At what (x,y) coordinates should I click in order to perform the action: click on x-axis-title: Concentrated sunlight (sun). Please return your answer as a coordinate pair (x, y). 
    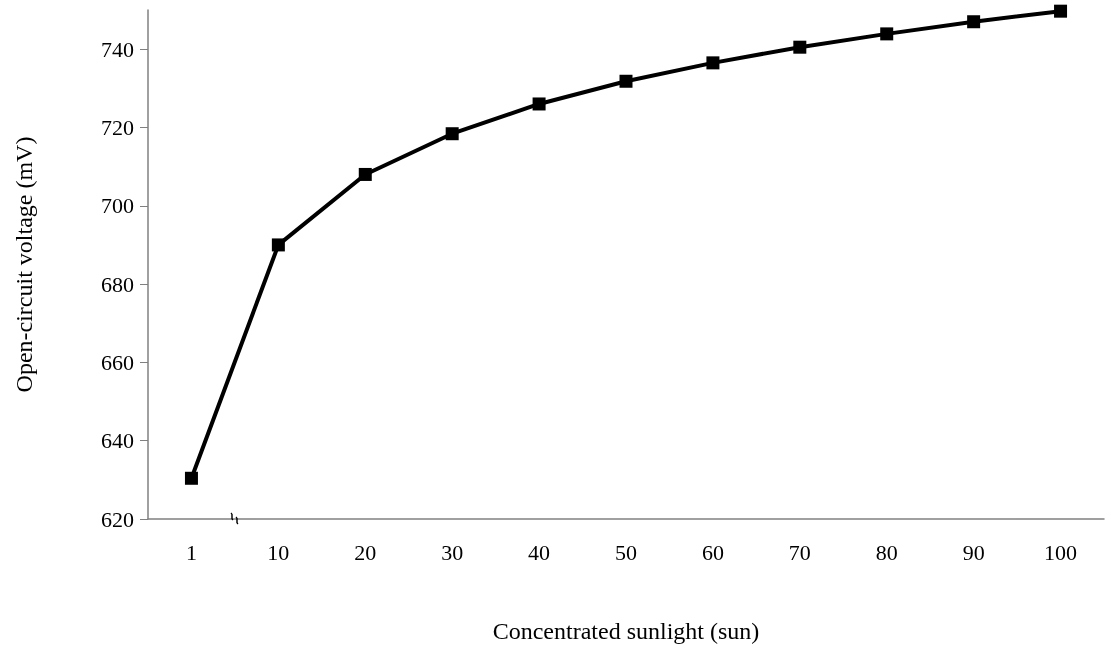
    Looking at the image, I should click on (626, 631).